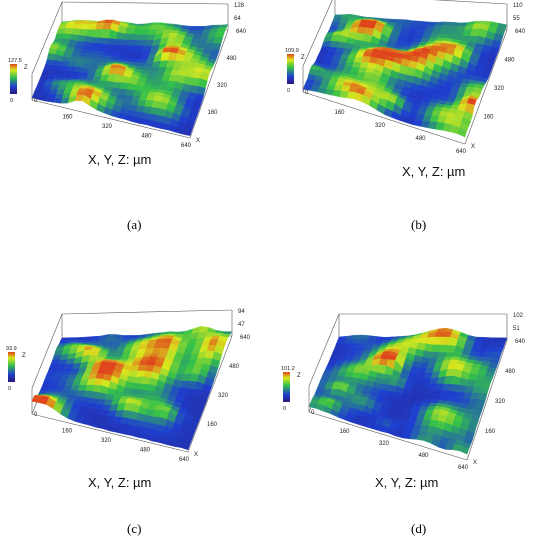 This screenshot has width=550, height=542. What do you see at coordinates (434, 171) in the screenshot?
I see `axes-caption-b: X, Y, Z: µm` at bounding box center [434, 171].